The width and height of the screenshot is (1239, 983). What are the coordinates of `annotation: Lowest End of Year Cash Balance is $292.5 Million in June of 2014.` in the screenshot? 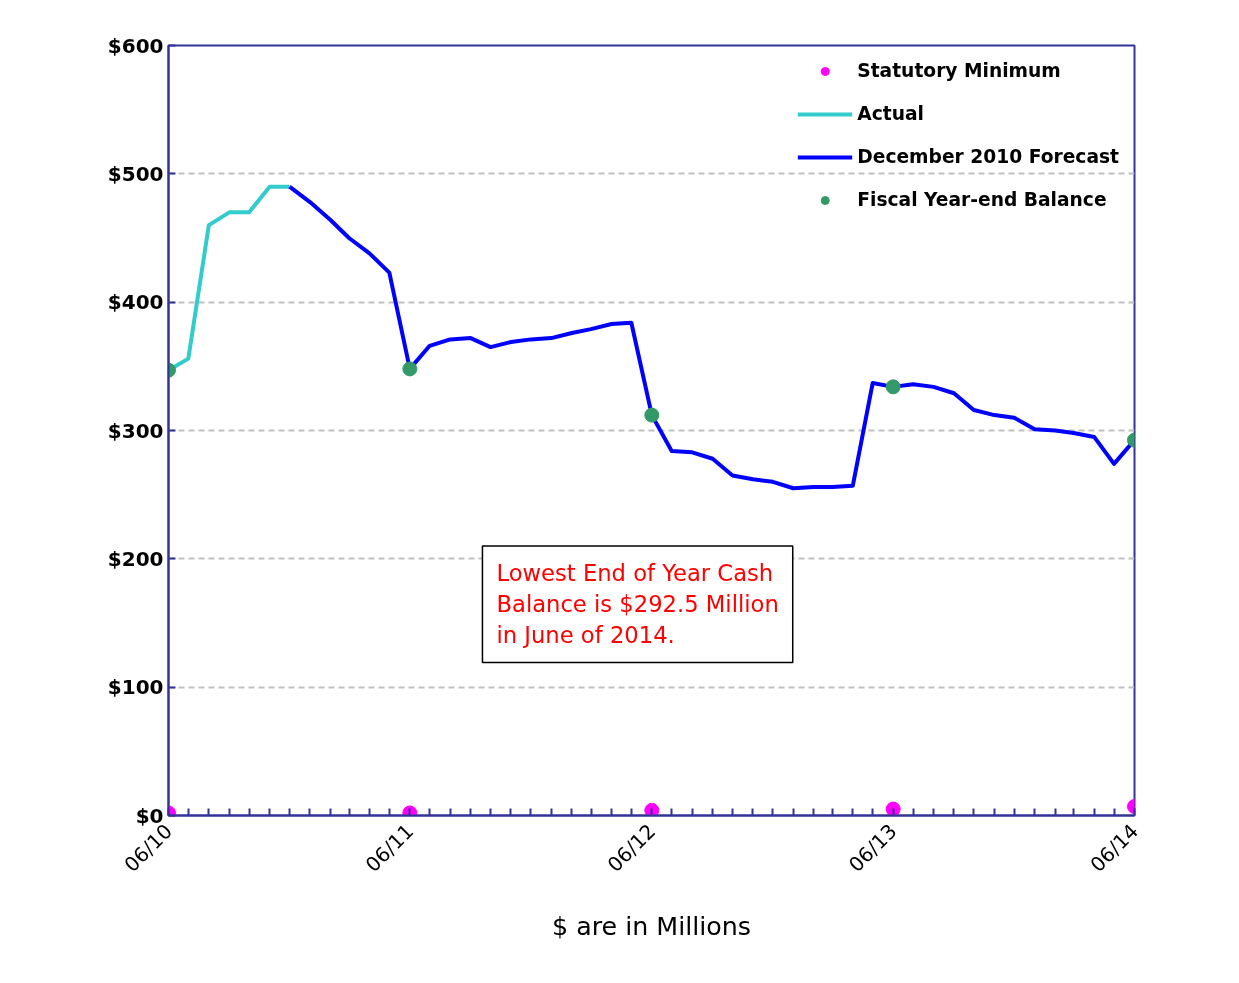 It's located at (637, 604).